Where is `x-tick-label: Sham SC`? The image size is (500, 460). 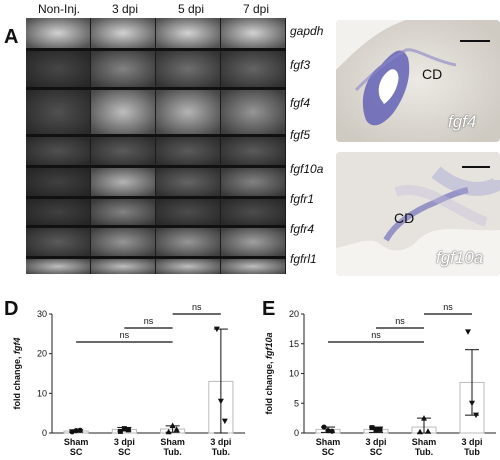 x-tick-label: Sham SC is located at coordinates (76, 447).